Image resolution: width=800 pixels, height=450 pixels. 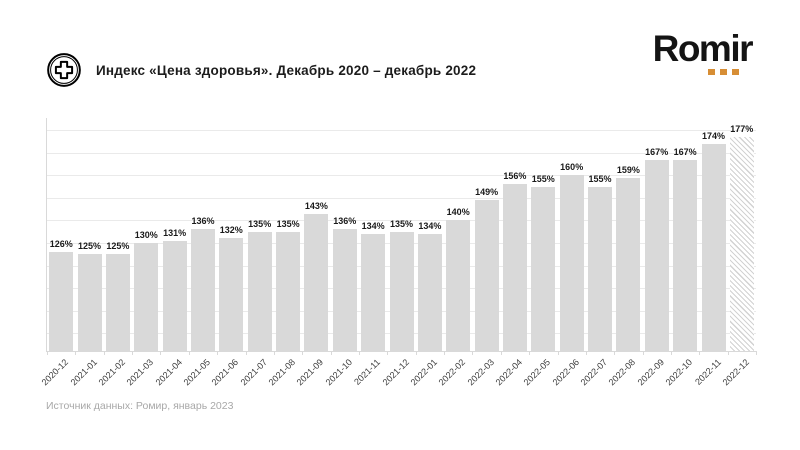 What do you see at coordinates (515, 176) in the screenshot?
I see `bar-value-label: 156%` at bounding box center [515, 176].